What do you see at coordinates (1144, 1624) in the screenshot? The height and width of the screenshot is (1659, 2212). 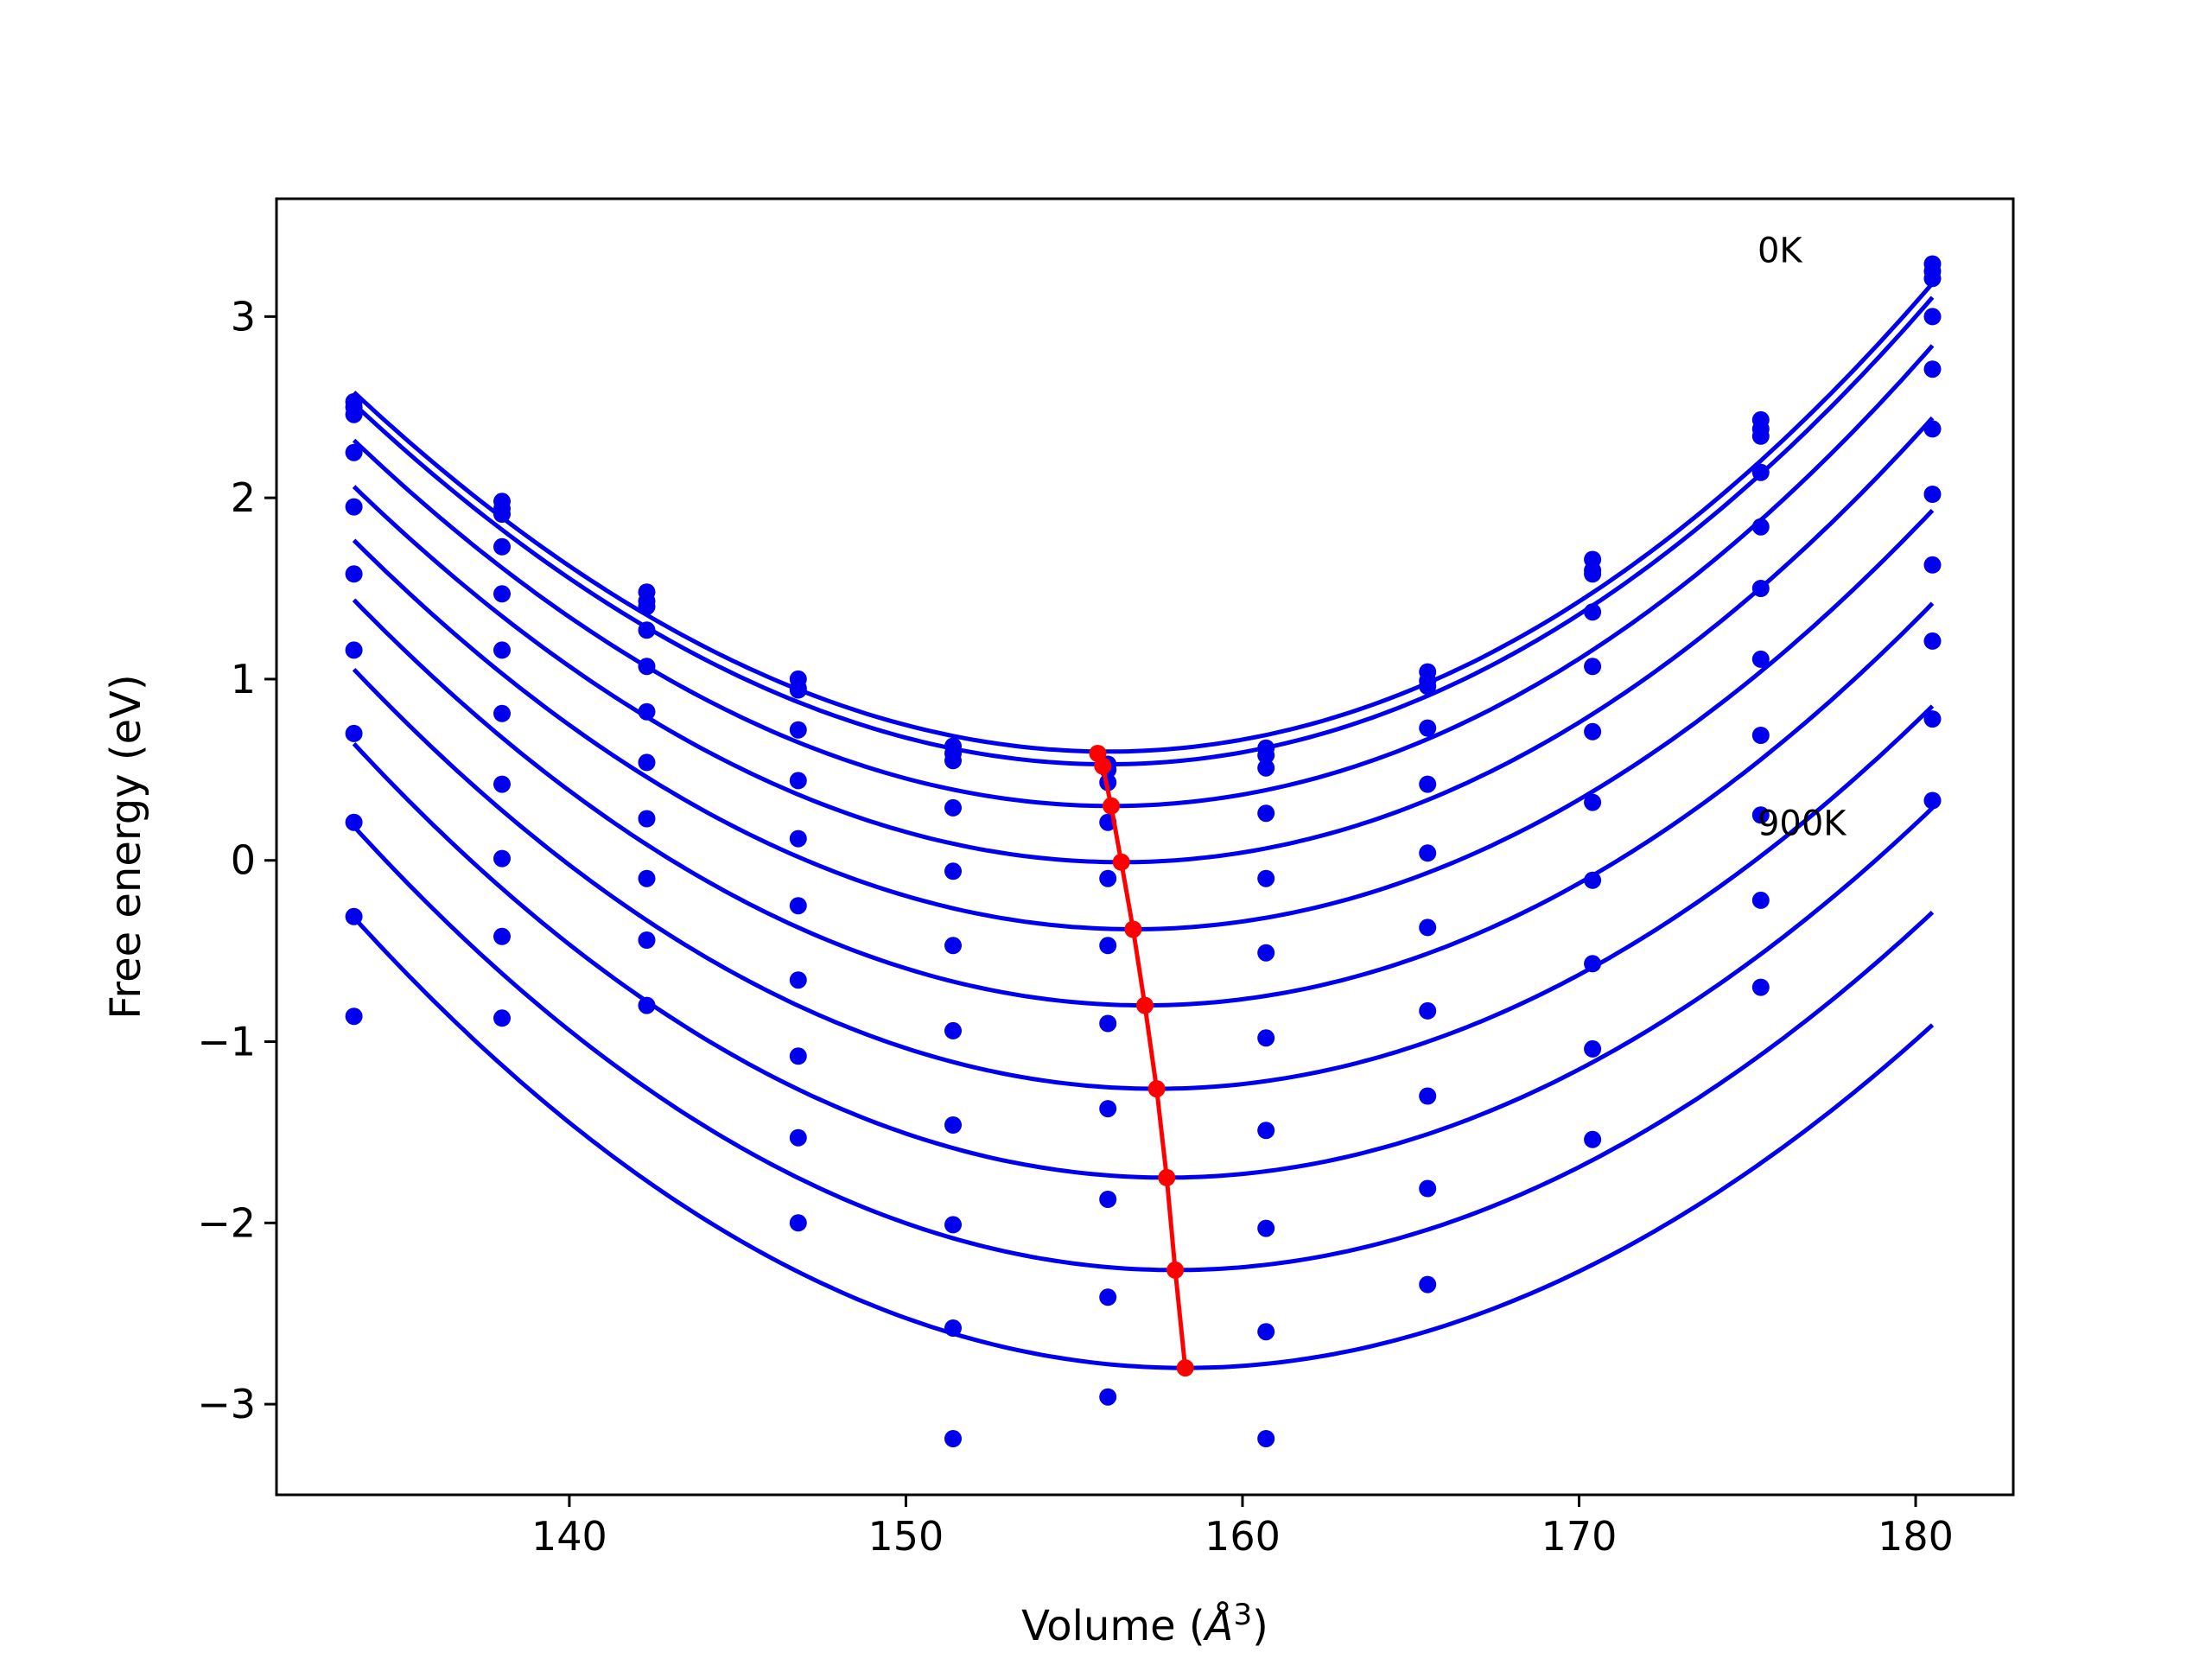 I see `x-axis-label: Volume (Å3)` at bounding box center [1144, 1624].